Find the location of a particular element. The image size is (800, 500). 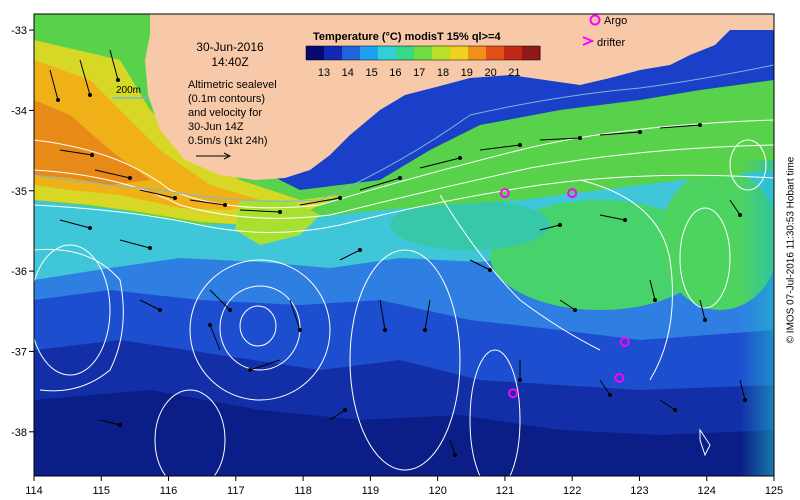

scale-label: 200m is located at coordinates (128, 90).